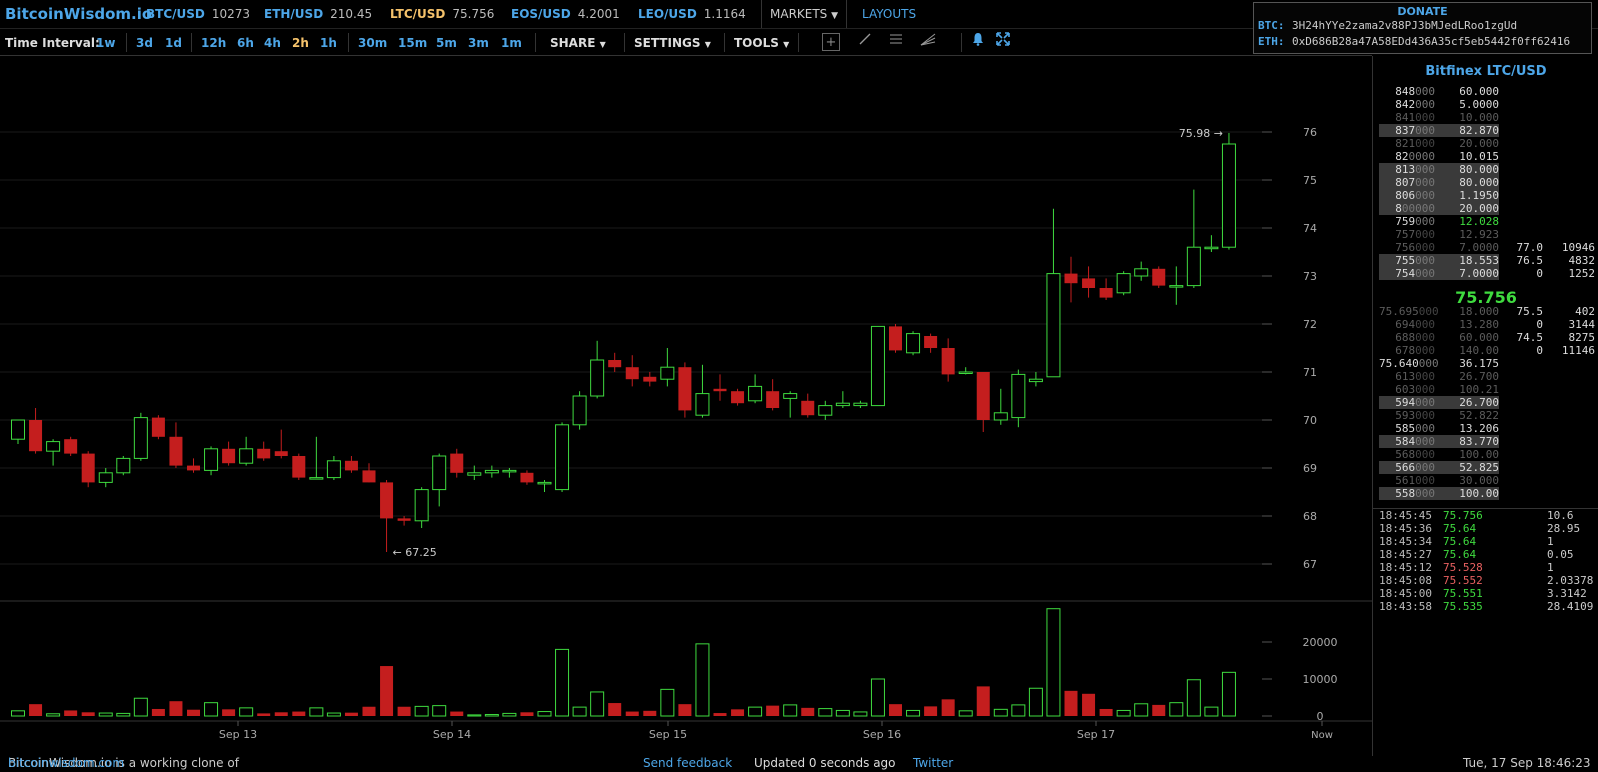 This screenshot has width=1598, height=772. Describe the element at coordinates (933, 763) in the screenshot. I see `twitter-link: Twitter` at that location.